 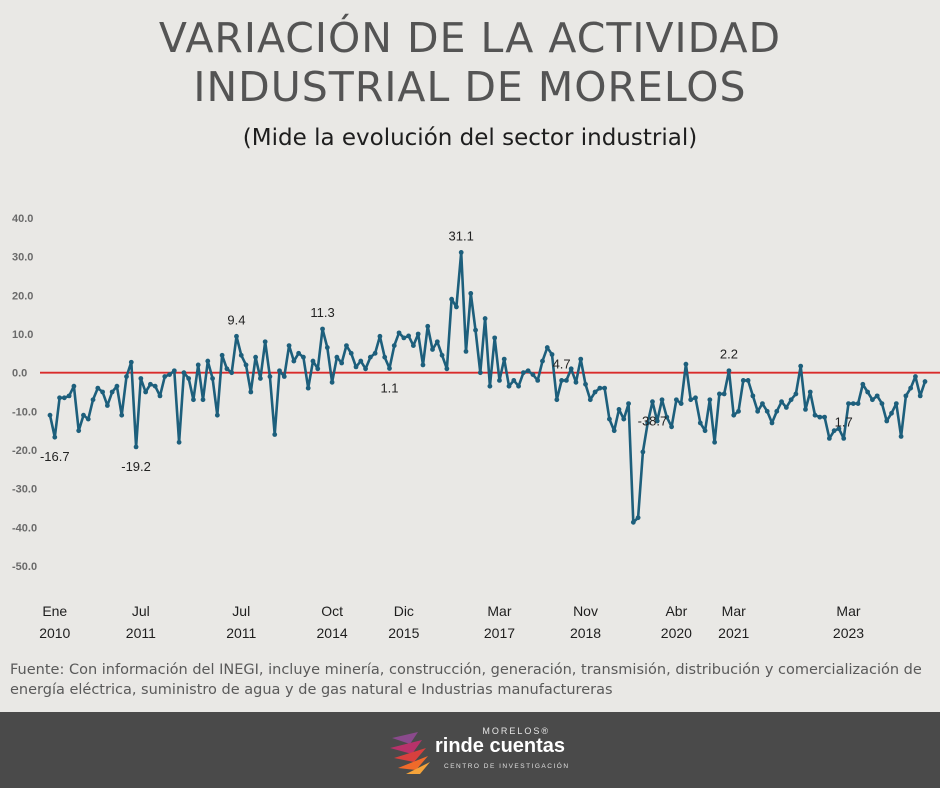 What do you see at coordinates (410, 753) in the screenshot?
I see `leaf-flame-icon` at bounding box center [410, 753].